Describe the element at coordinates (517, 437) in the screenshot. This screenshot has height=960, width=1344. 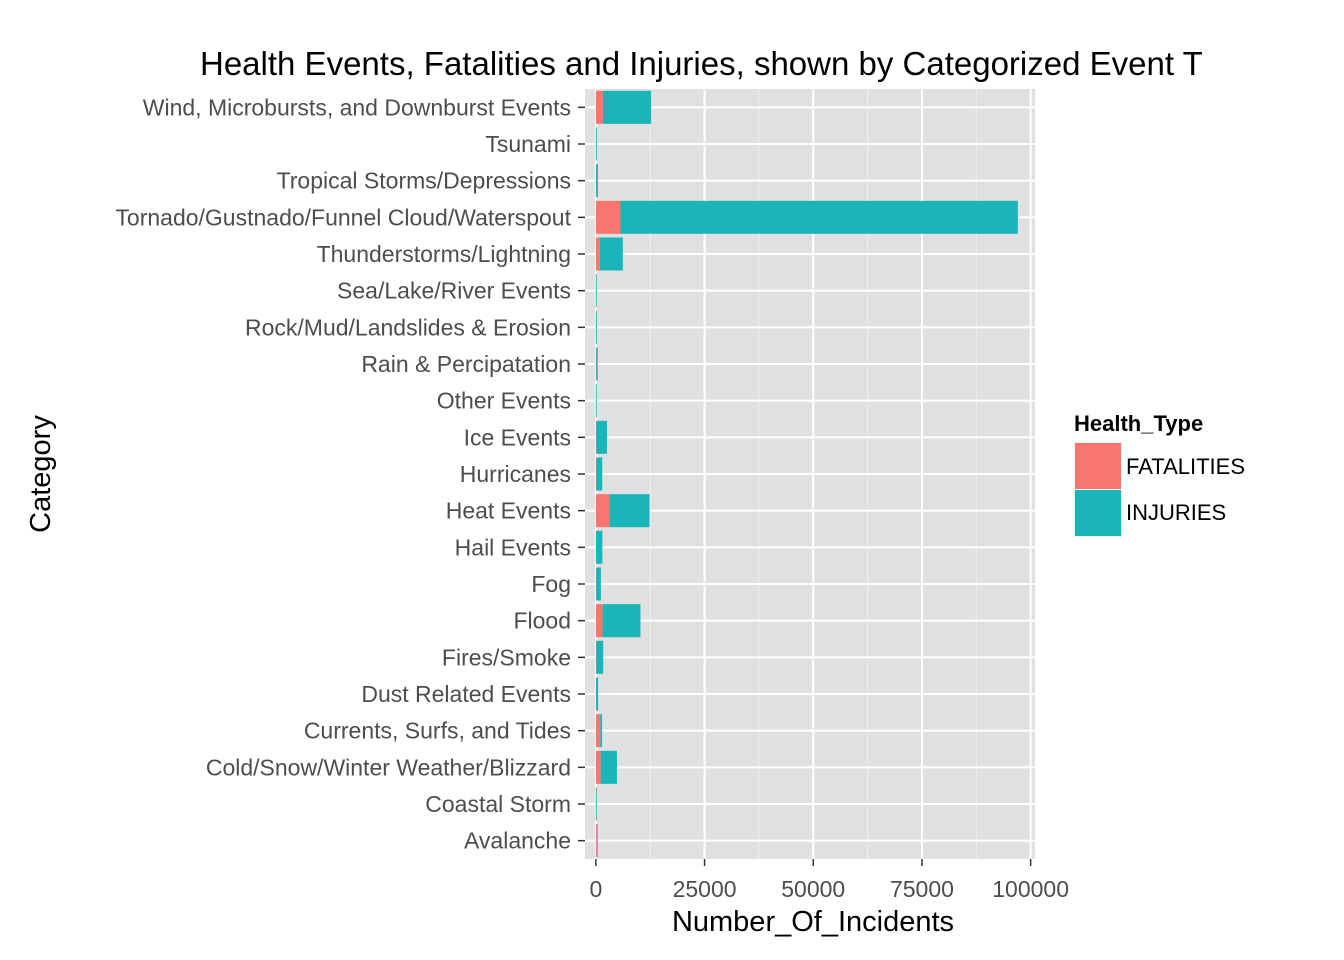
I see `y-tick-label: Ice Events` at that location.